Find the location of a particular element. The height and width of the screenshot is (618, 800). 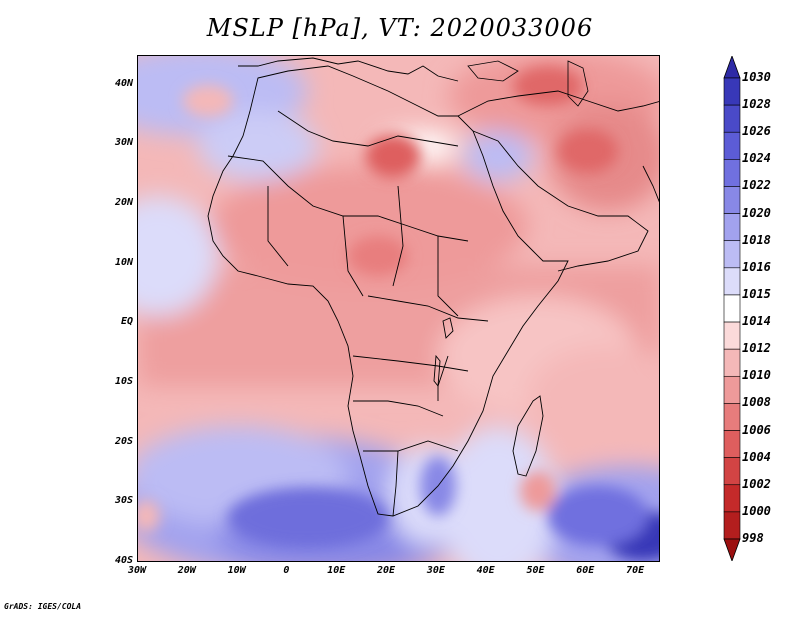

x-tick-label: 30W is located at coordinates (137, 570).